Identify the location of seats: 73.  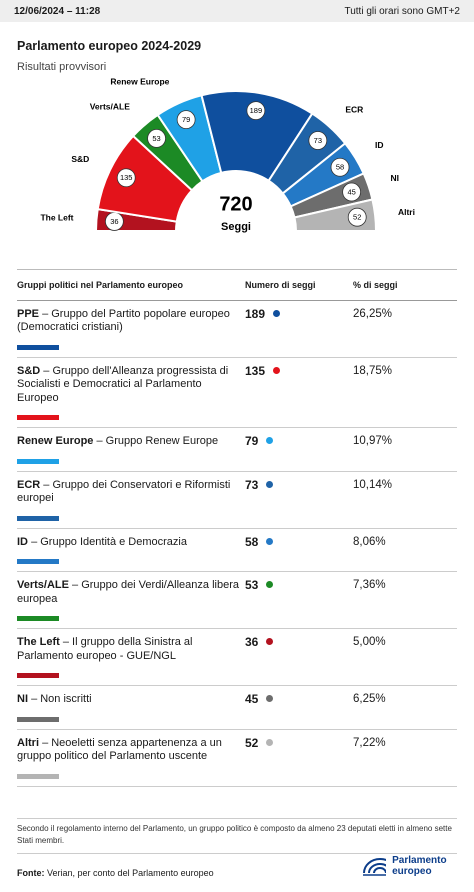
(252, 484).